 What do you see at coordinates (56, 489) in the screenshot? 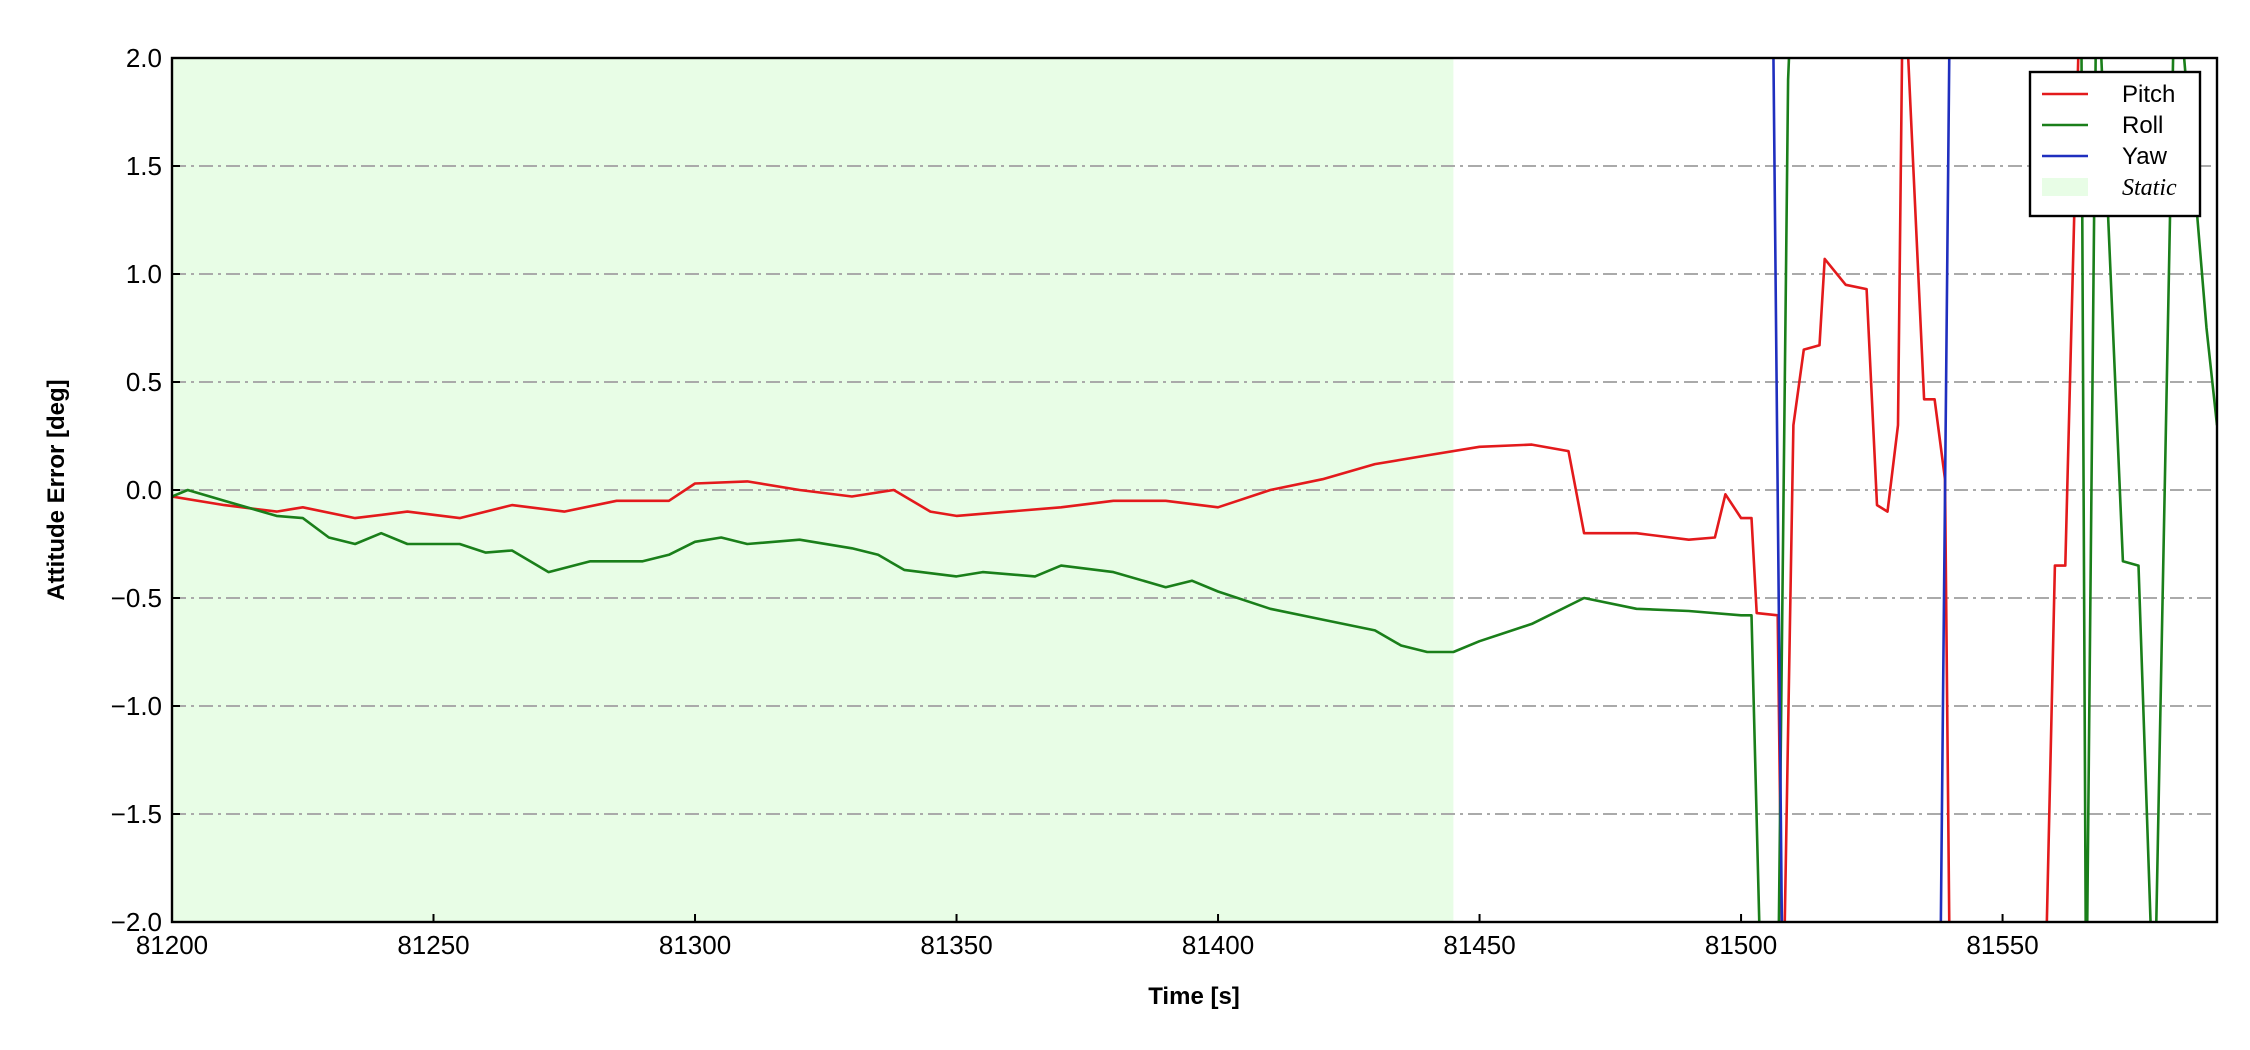
I see `y-axis-label: Attitude Error [deg]` at bounding box center [56, 489].